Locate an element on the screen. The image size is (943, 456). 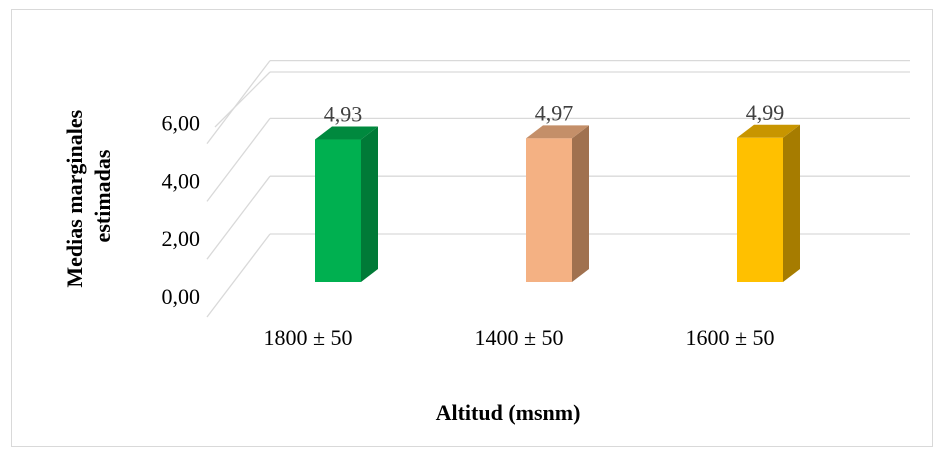
data-labels: 4,93 4,97 4,99 is located at coordinates (554, 113).